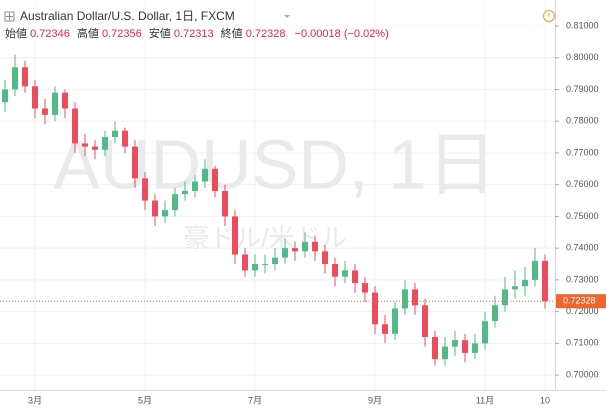  Describe the element at coordinates (264, 238) in the screenshot. I see `watermark-sub: 豪ドル/米ドル` at that location.